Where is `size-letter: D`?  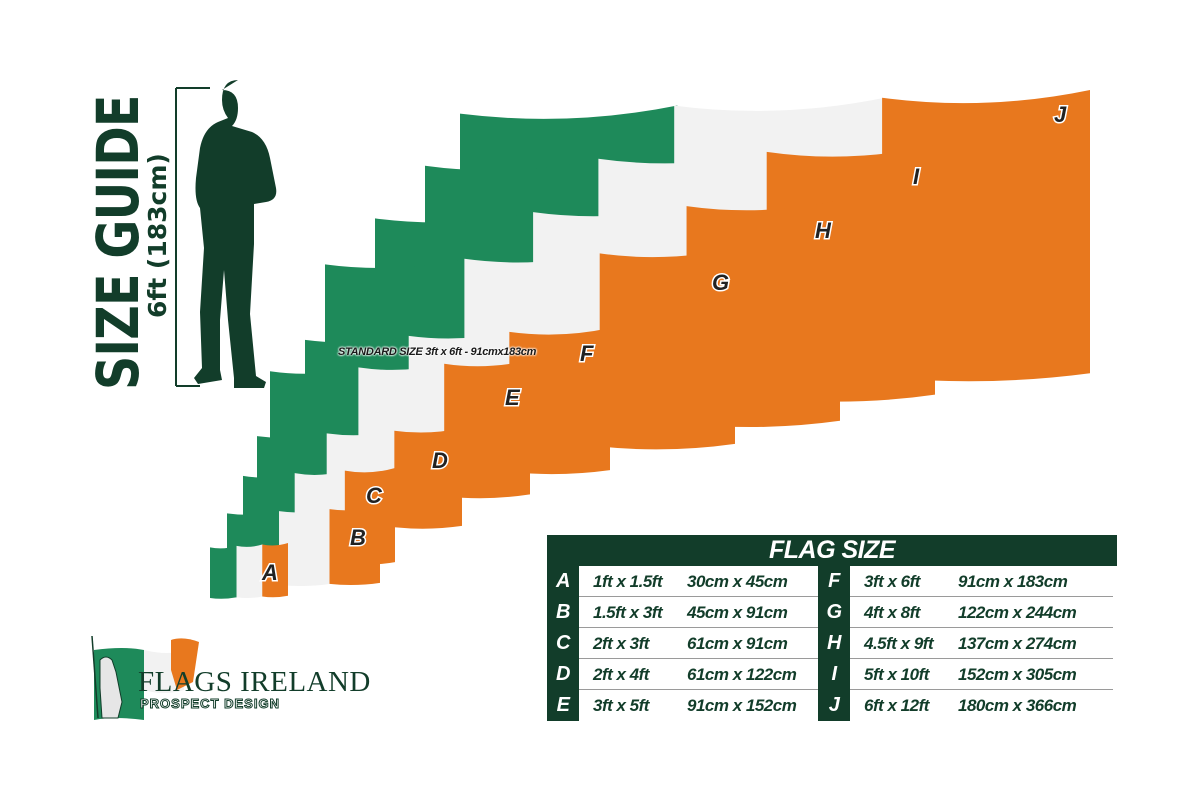 size-letter: D is located at coordinates (563, 674).